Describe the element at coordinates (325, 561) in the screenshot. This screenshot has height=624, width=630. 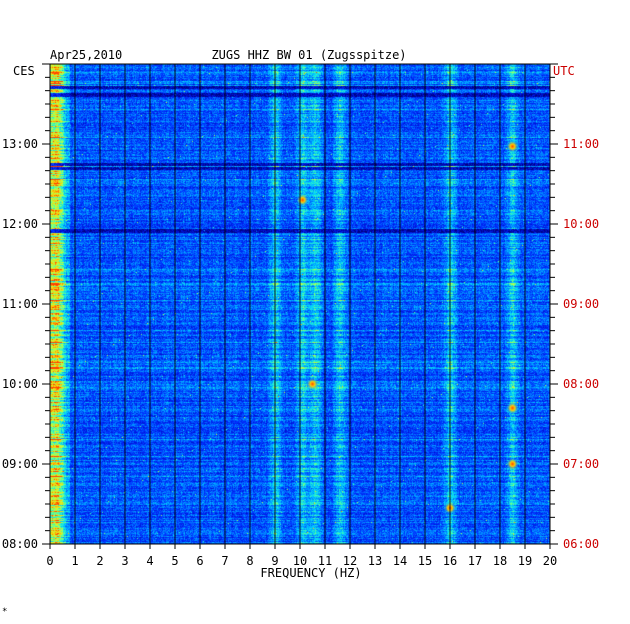
I see `x-tick-label: 11` at that location.